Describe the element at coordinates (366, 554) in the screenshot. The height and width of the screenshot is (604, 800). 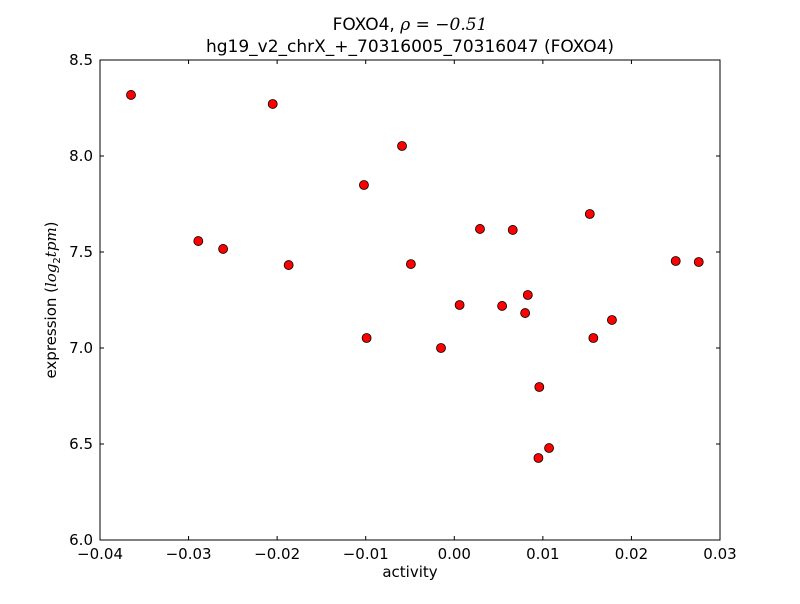
I see `x-tick-label: −0.01` at that location.